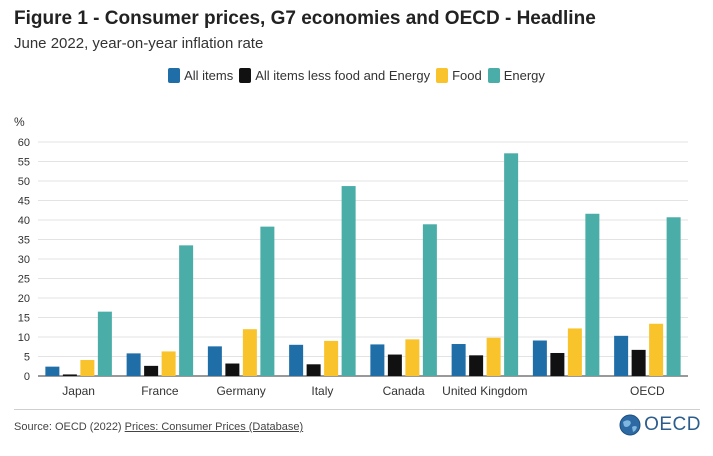  I want to click on legend-label-all-items-less-food-energy: All items less food and Energy, so click(343, 75).